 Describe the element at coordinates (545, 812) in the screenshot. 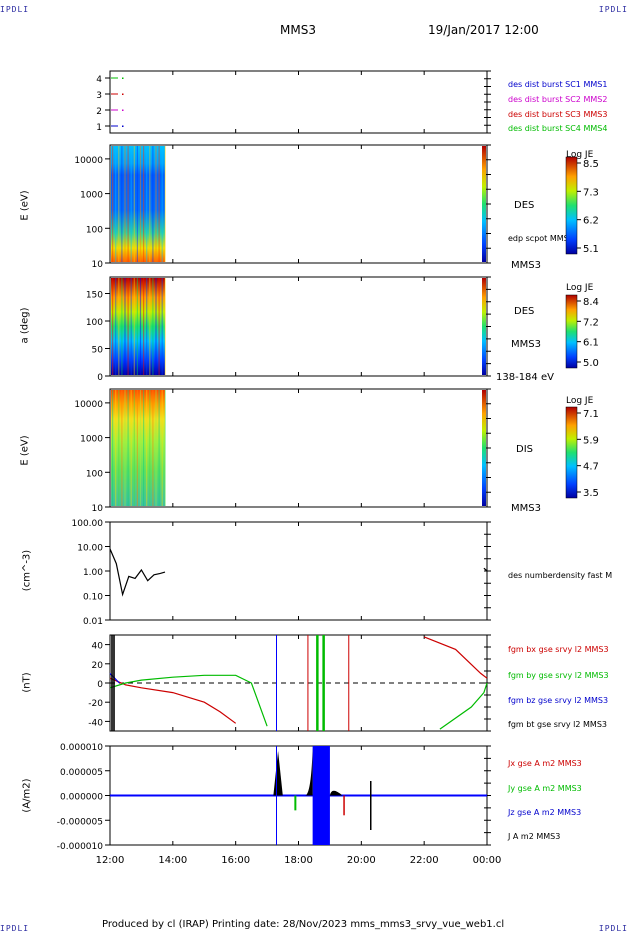

I see `legend-jz: Jz gse A m2 MMS3` at that location.